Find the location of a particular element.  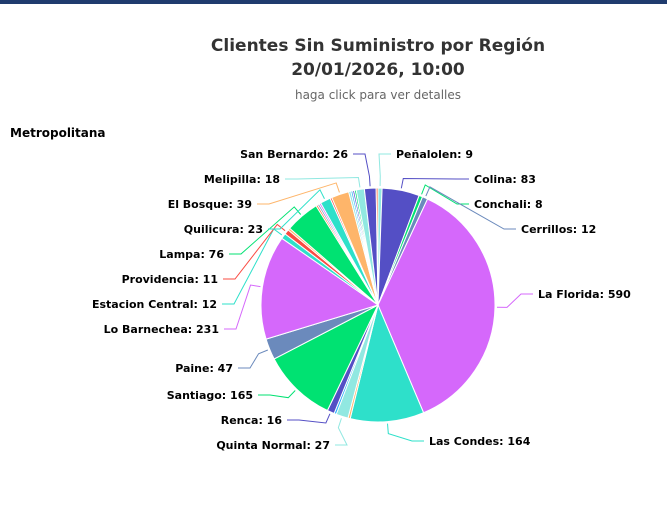

pie-slice-lo-barnechea is located at coordinates (320, 288).